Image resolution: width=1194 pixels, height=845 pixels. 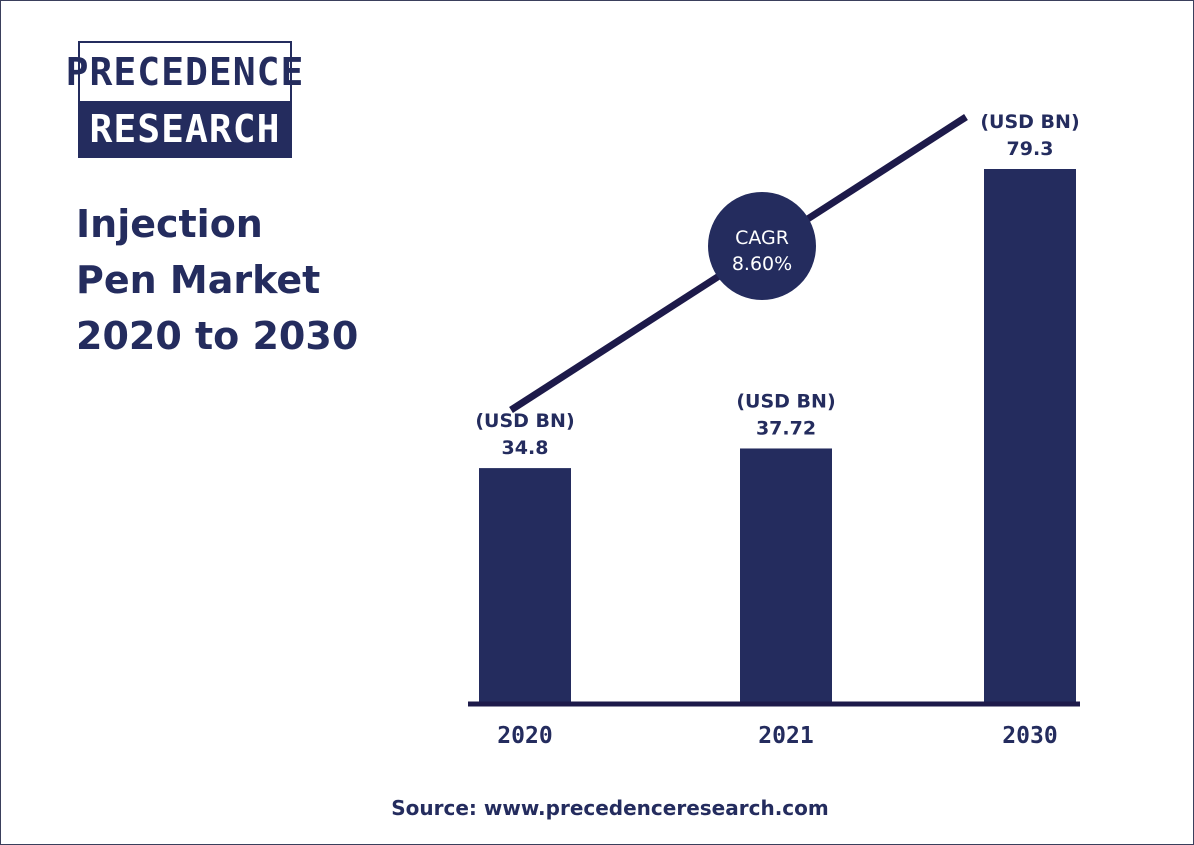 I want to click on x-tick-label-2020: 2020, so click(x=524, y=736).